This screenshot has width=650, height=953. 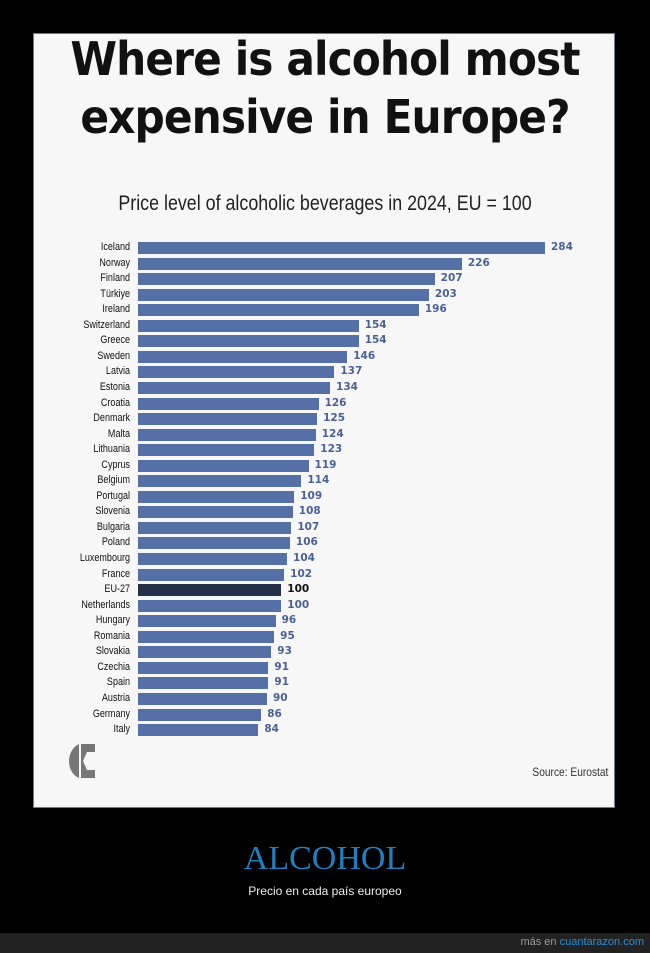 I want to click on footer-bar: más en cuantarazon.com, so click(x=325, y=943).